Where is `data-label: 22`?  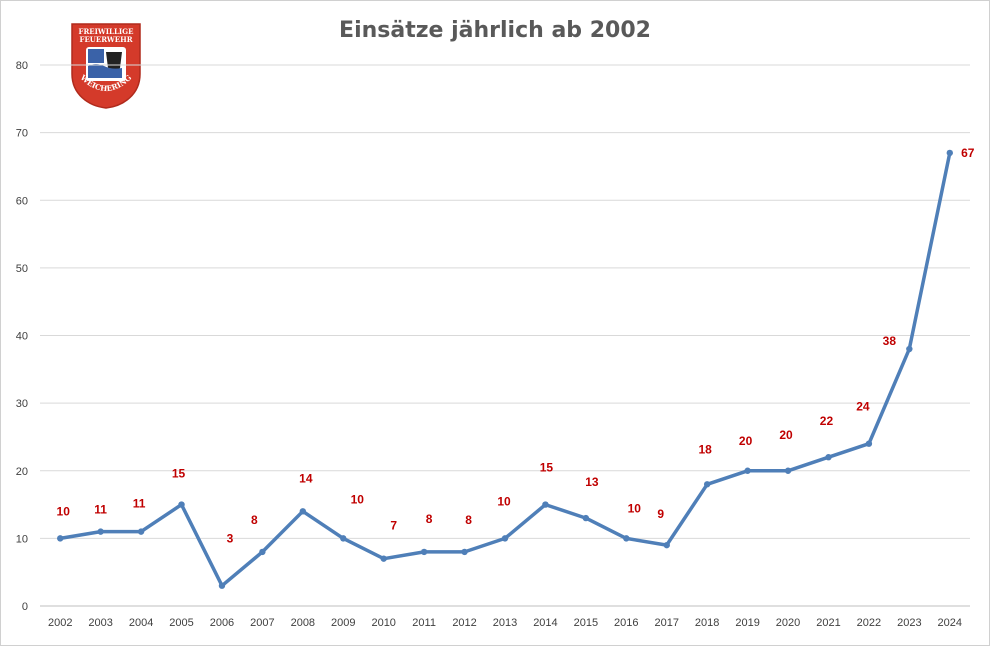 data-label: 22 is located at coordinates (827, 421).